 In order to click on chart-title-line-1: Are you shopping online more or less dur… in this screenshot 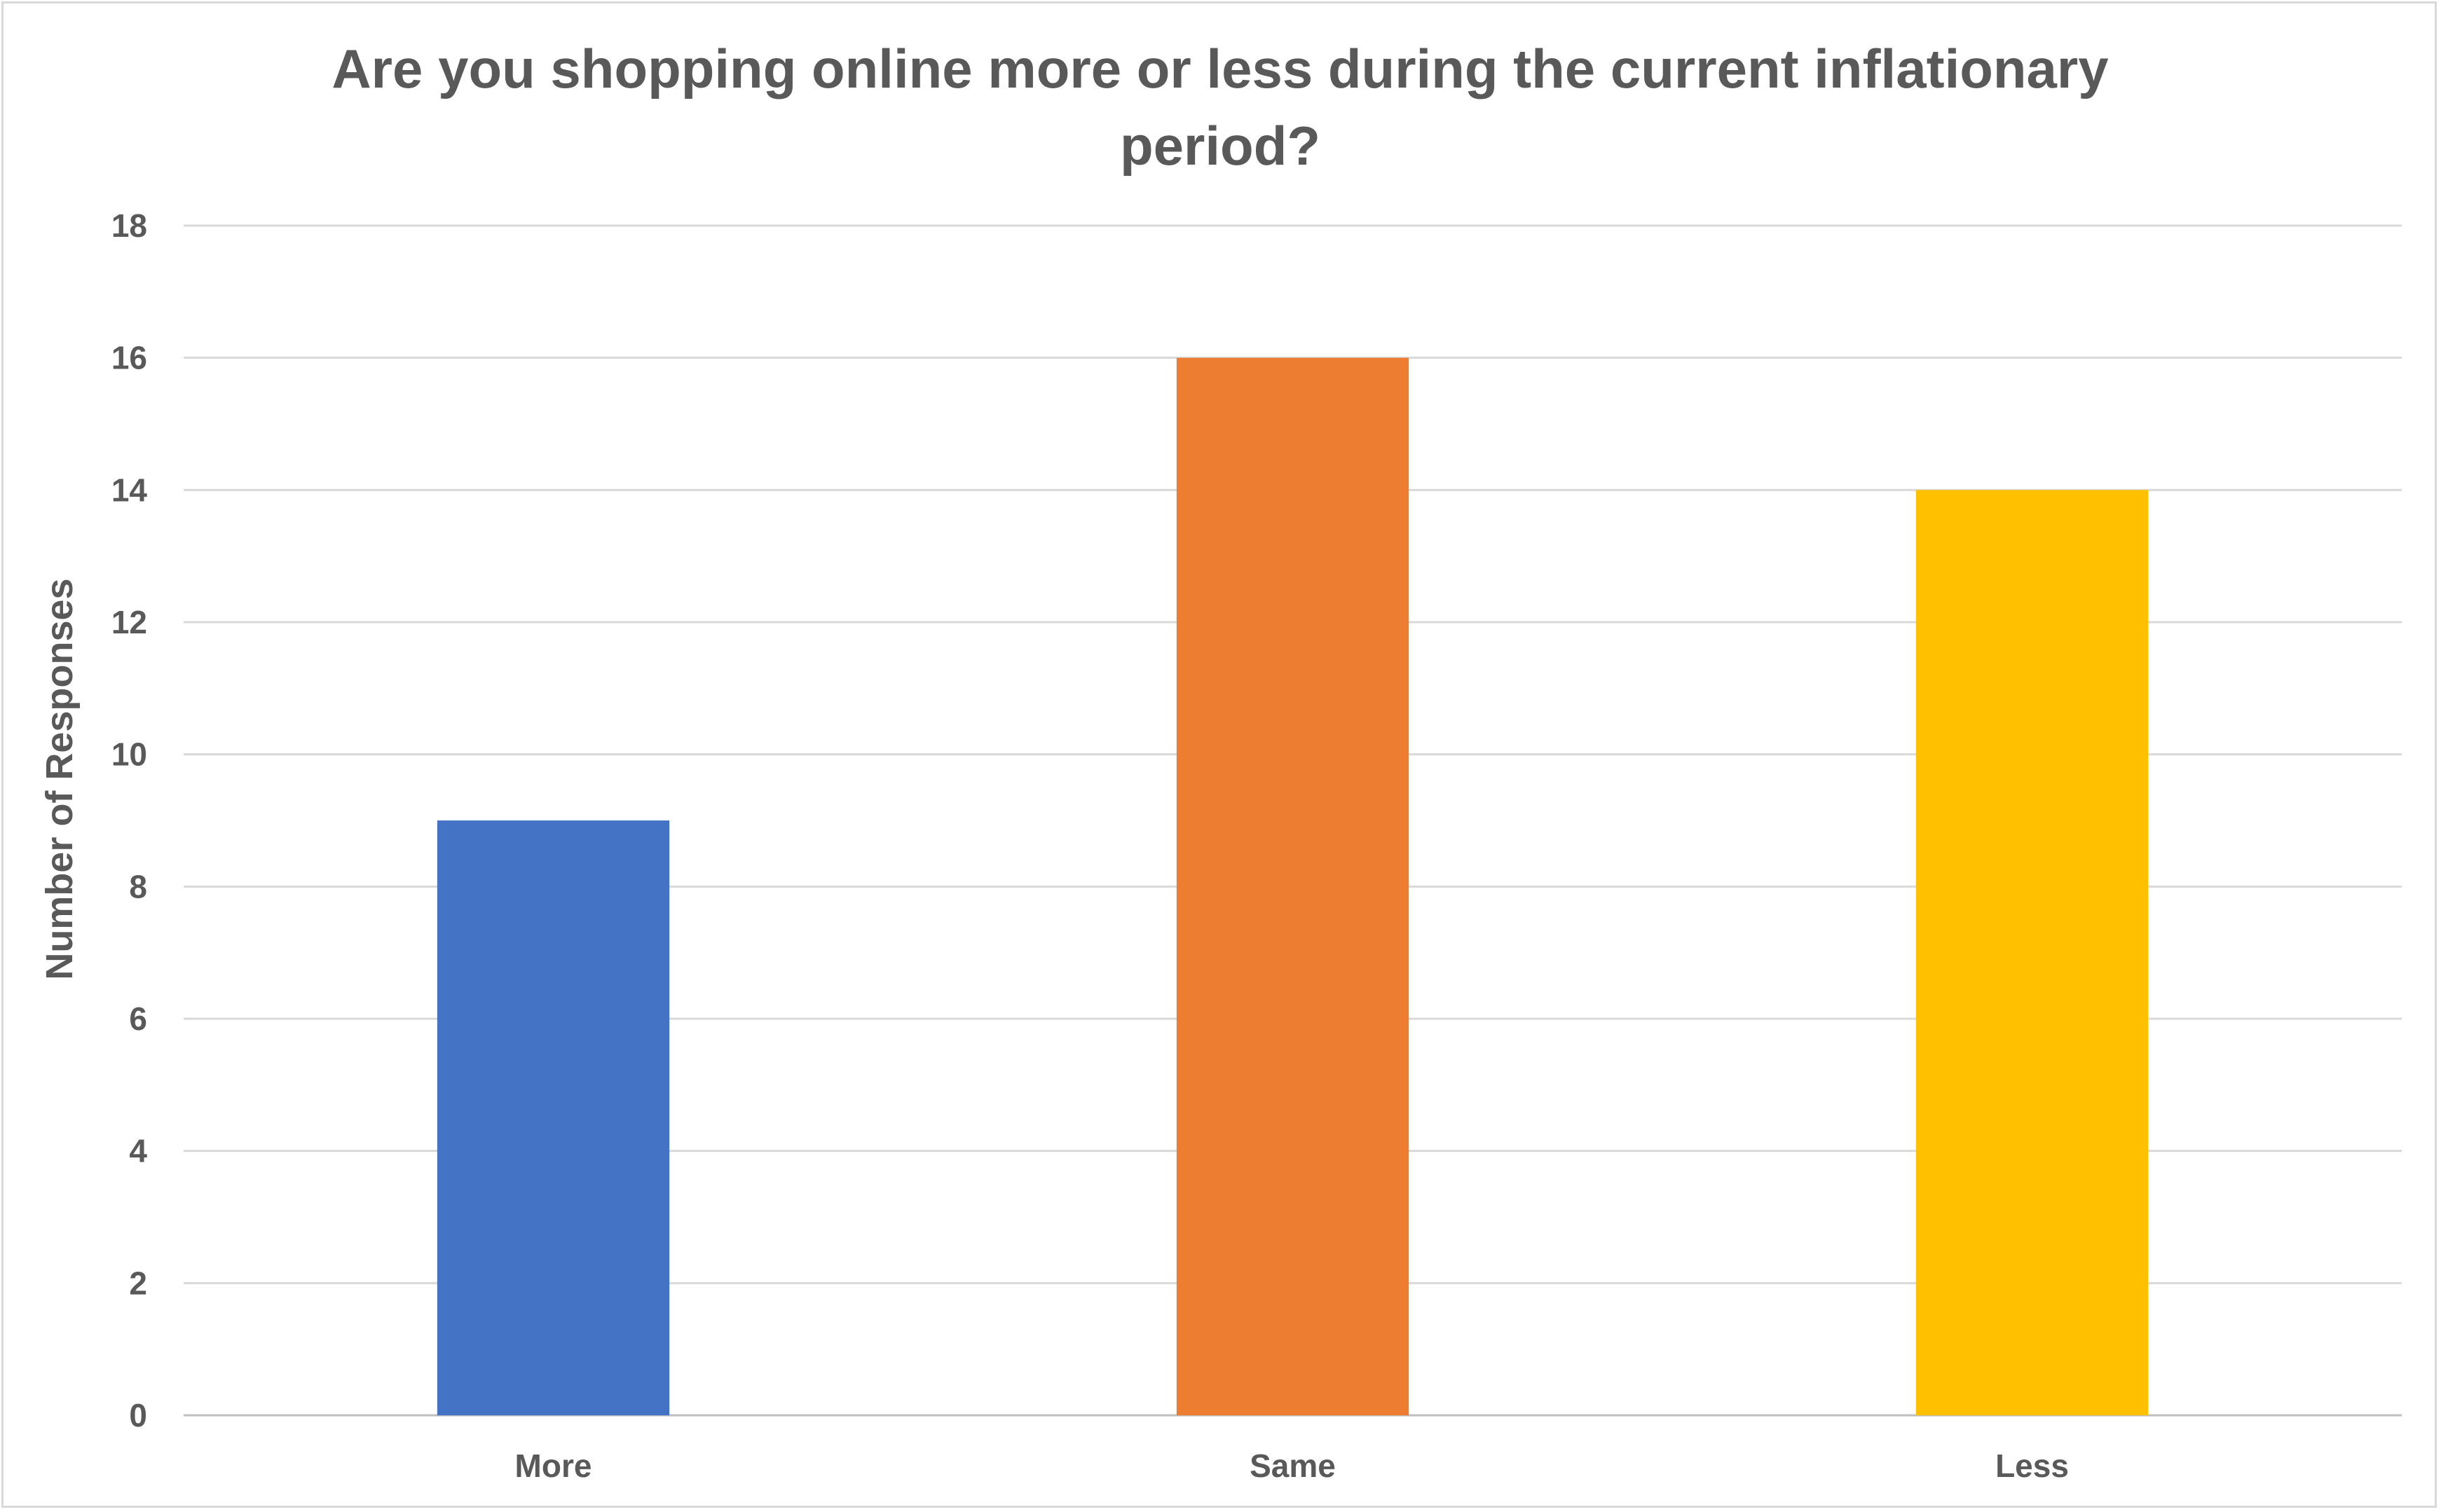, I will do `click(1219, 68)`.